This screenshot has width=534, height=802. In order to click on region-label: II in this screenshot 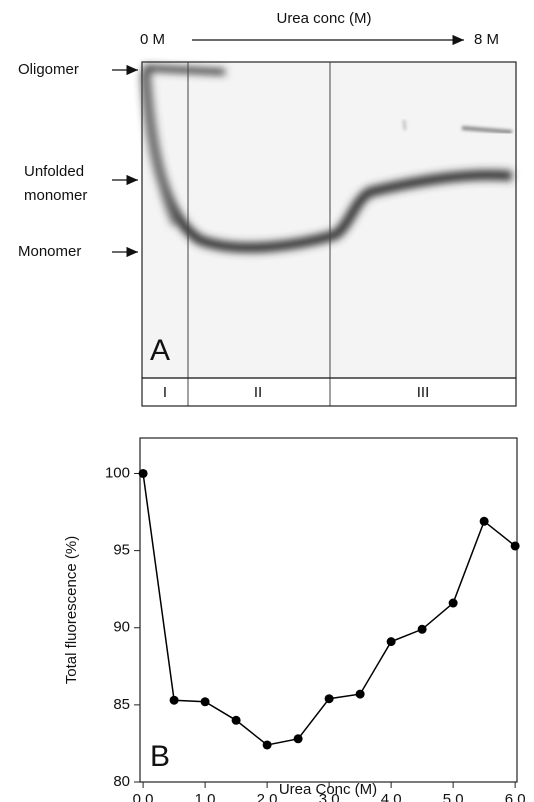, I will do `click(258, 392)`.